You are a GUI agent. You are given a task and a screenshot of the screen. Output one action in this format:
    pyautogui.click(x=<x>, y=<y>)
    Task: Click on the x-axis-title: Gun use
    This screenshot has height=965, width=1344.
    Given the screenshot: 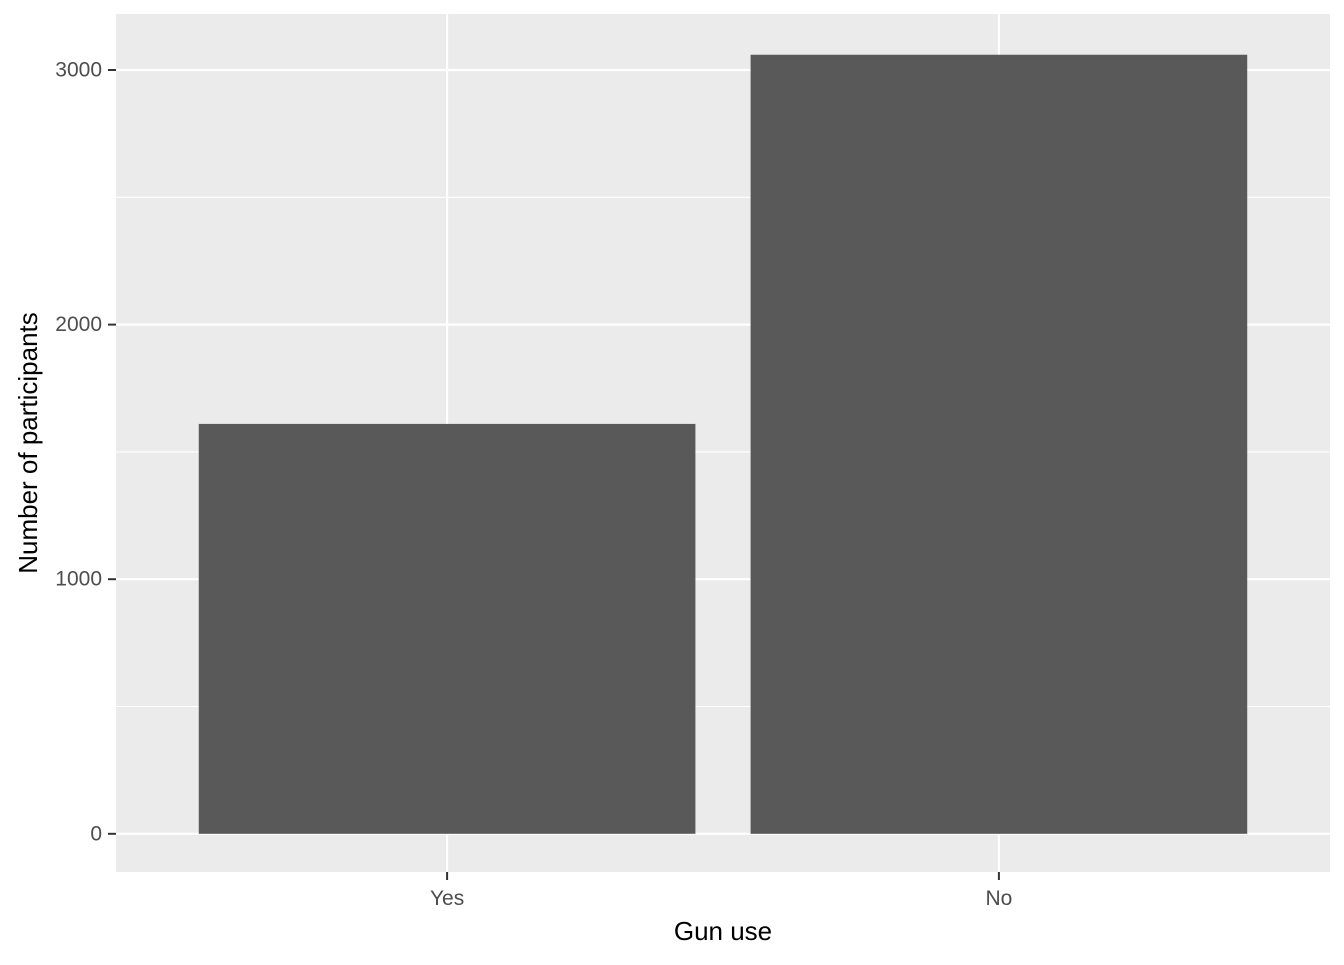 What is the action you would take?
    pyautogui.click(x=723, y=931)
    